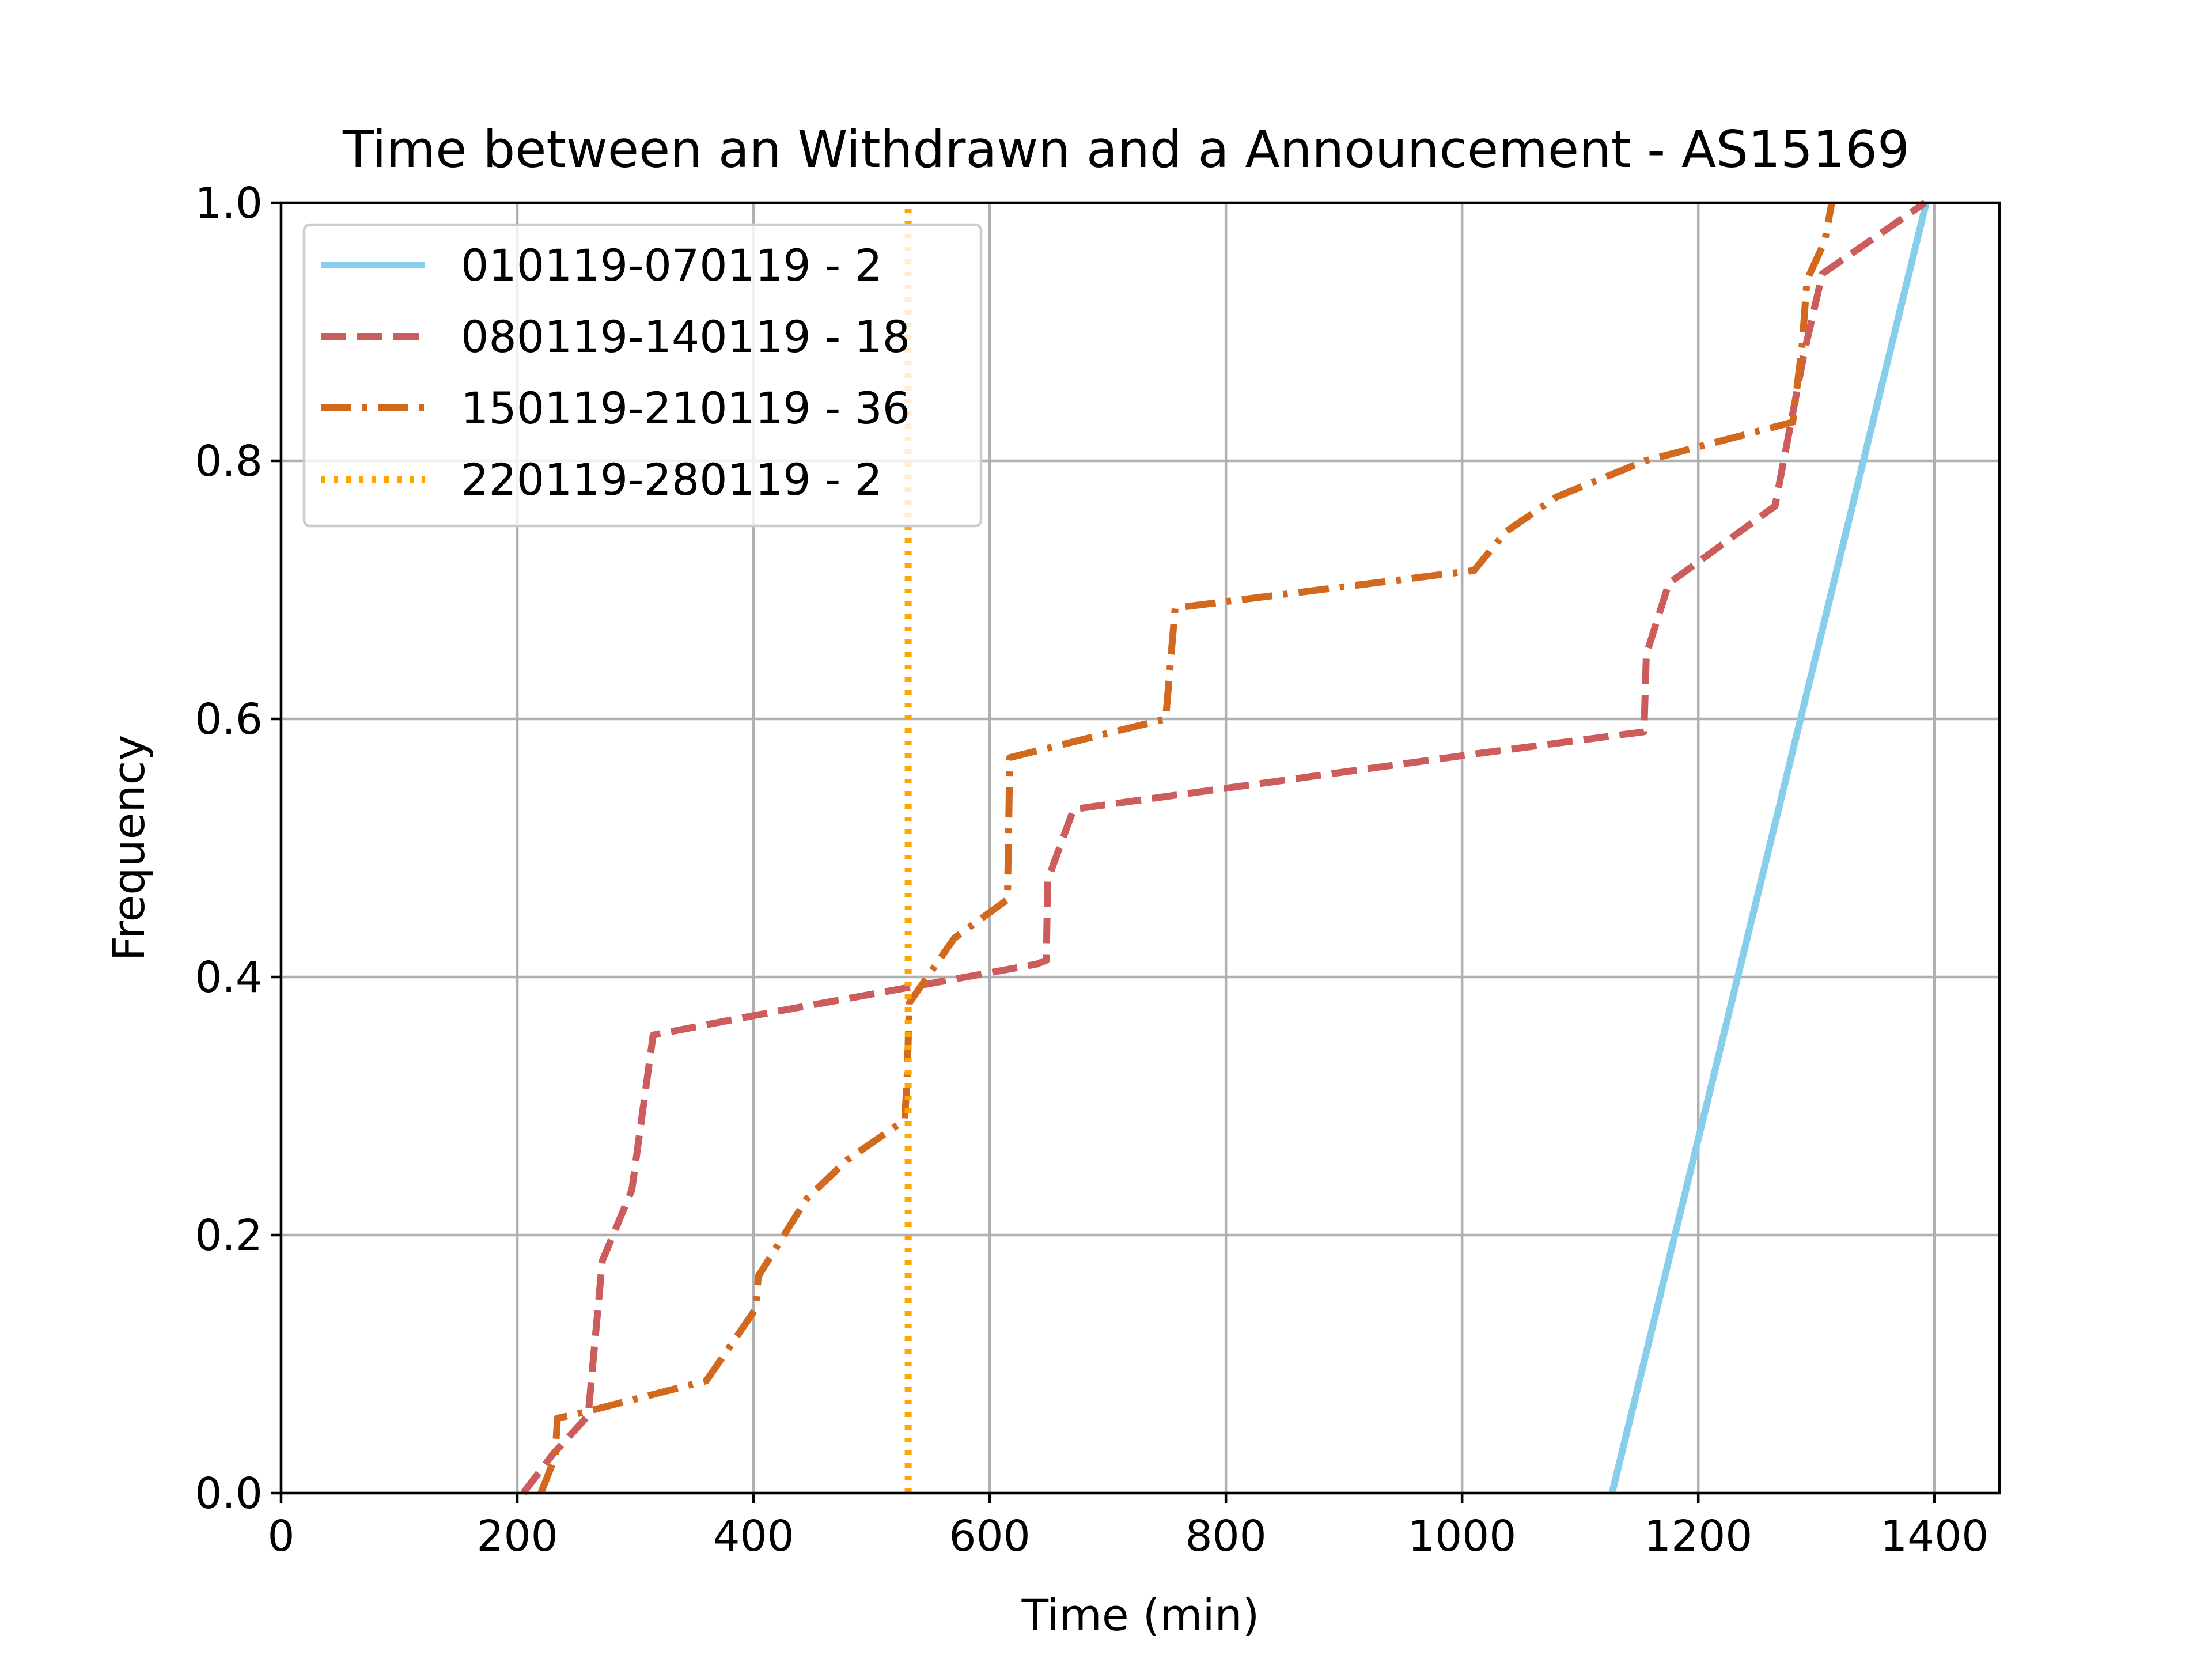 The width and height of the screenshot is (2212, 1659). Describe the element at coordinates (753, 1536) in the screenshot. I see `x-tick-label: 400` at that location.